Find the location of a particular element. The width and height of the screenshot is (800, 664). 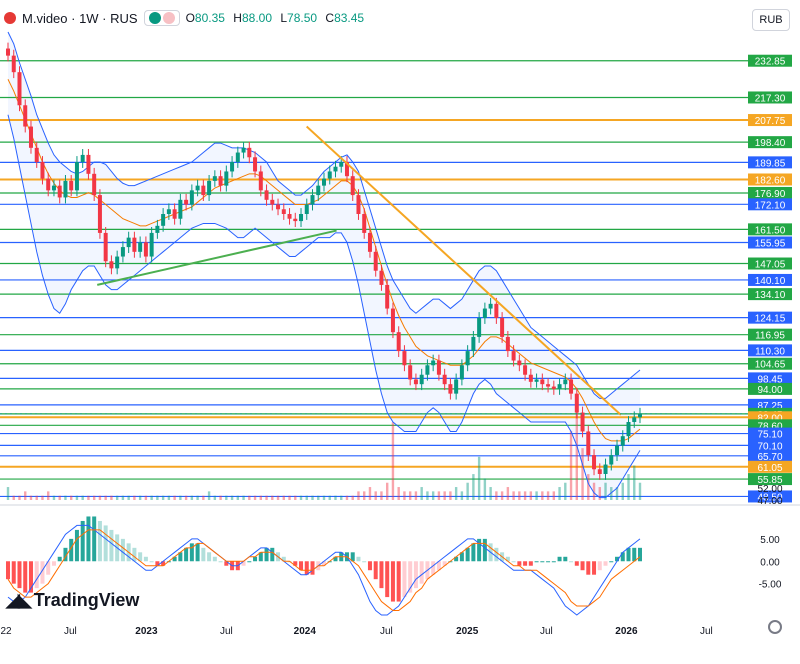

tradingview-logo: ◢◣ TradingView is located at coordinates (72, 600).